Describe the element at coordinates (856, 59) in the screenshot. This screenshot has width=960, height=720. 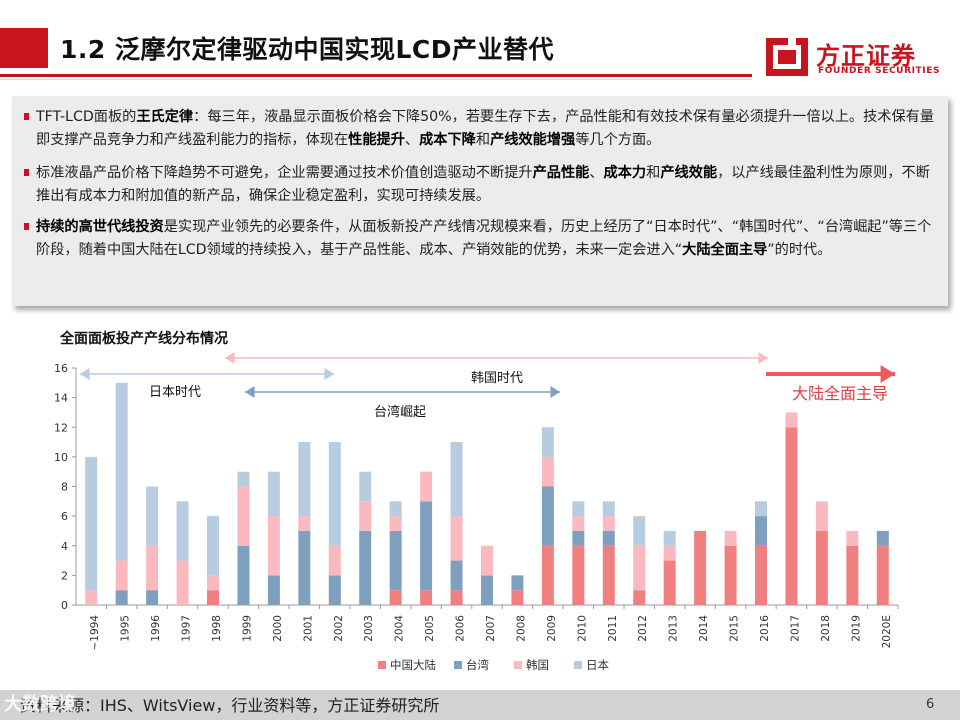
I see `company-logo: 方正证券 FOUNDER SECURITIES` at that location.